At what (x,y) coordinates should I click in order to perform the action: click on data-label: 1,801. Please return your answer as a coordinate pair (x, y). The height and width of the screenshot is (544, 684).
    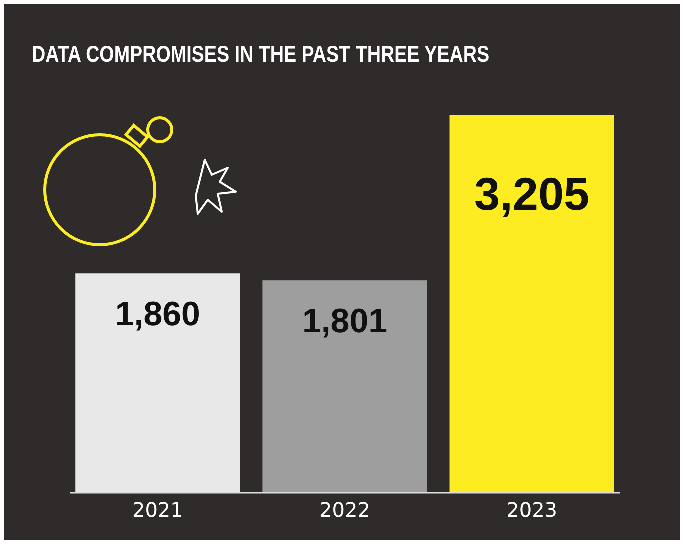
    Looking at the image, I should click on (345, 321).